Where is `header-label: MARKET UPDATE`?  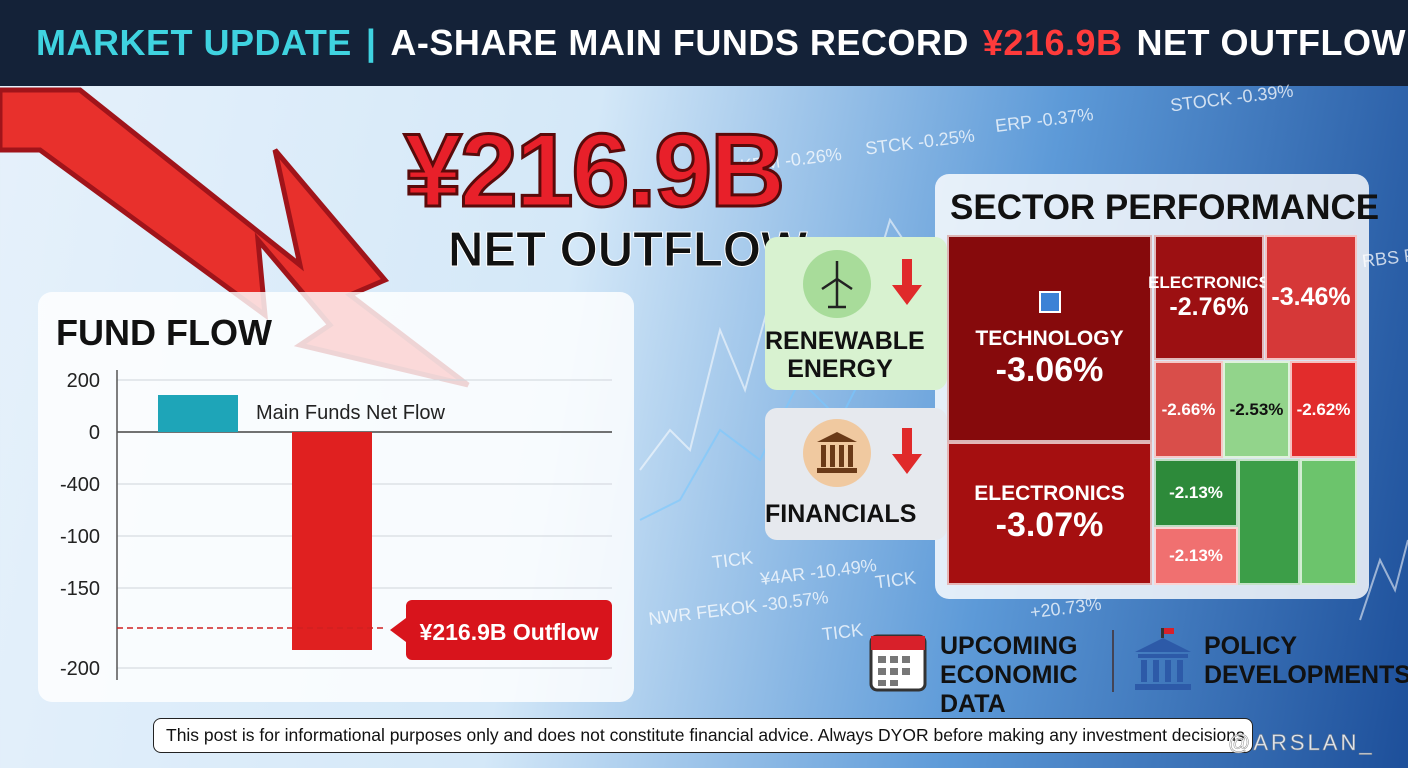
header-label: MARKET UPDATE is located at coordinates (194, 42).